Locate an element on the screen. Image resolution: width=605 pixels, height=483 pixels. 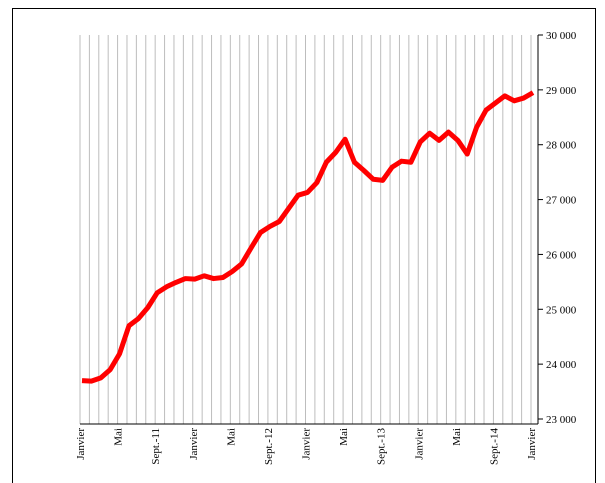
x-tick-label: Sept.-12 is located at coordinates (269, 446).